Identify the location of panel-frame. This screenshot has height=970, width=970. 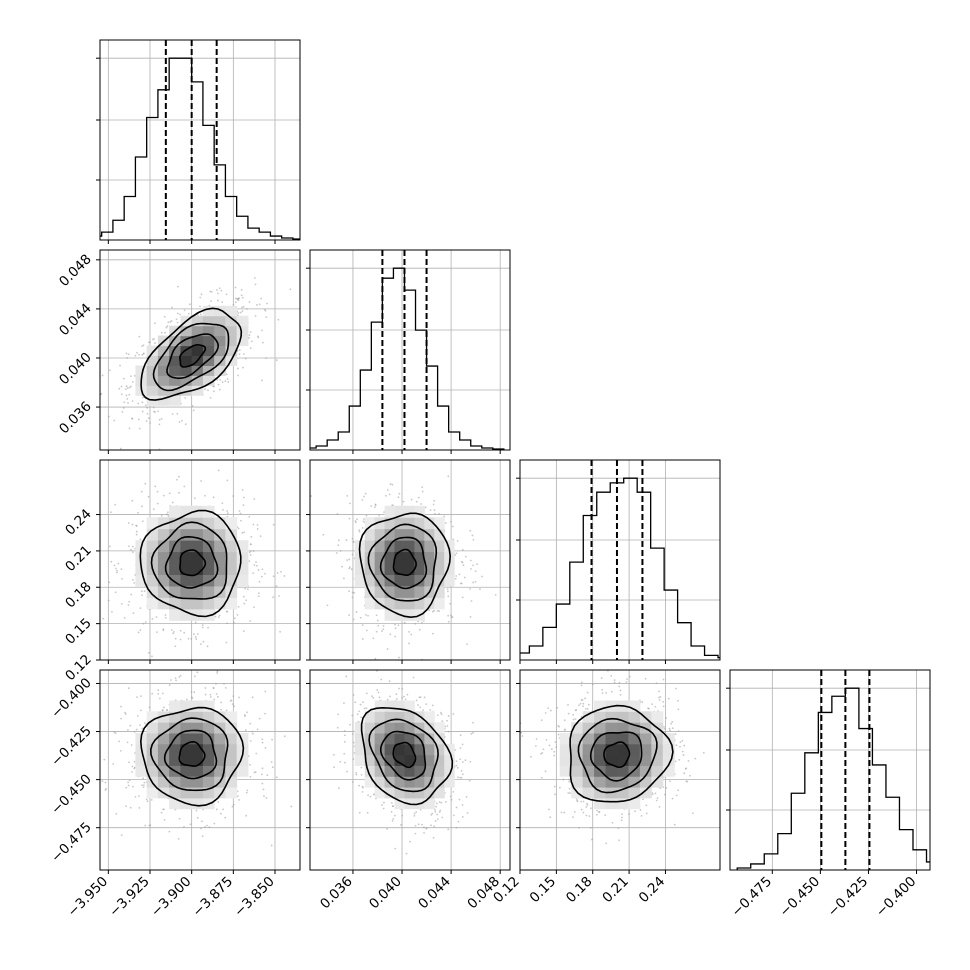
(200, 140).